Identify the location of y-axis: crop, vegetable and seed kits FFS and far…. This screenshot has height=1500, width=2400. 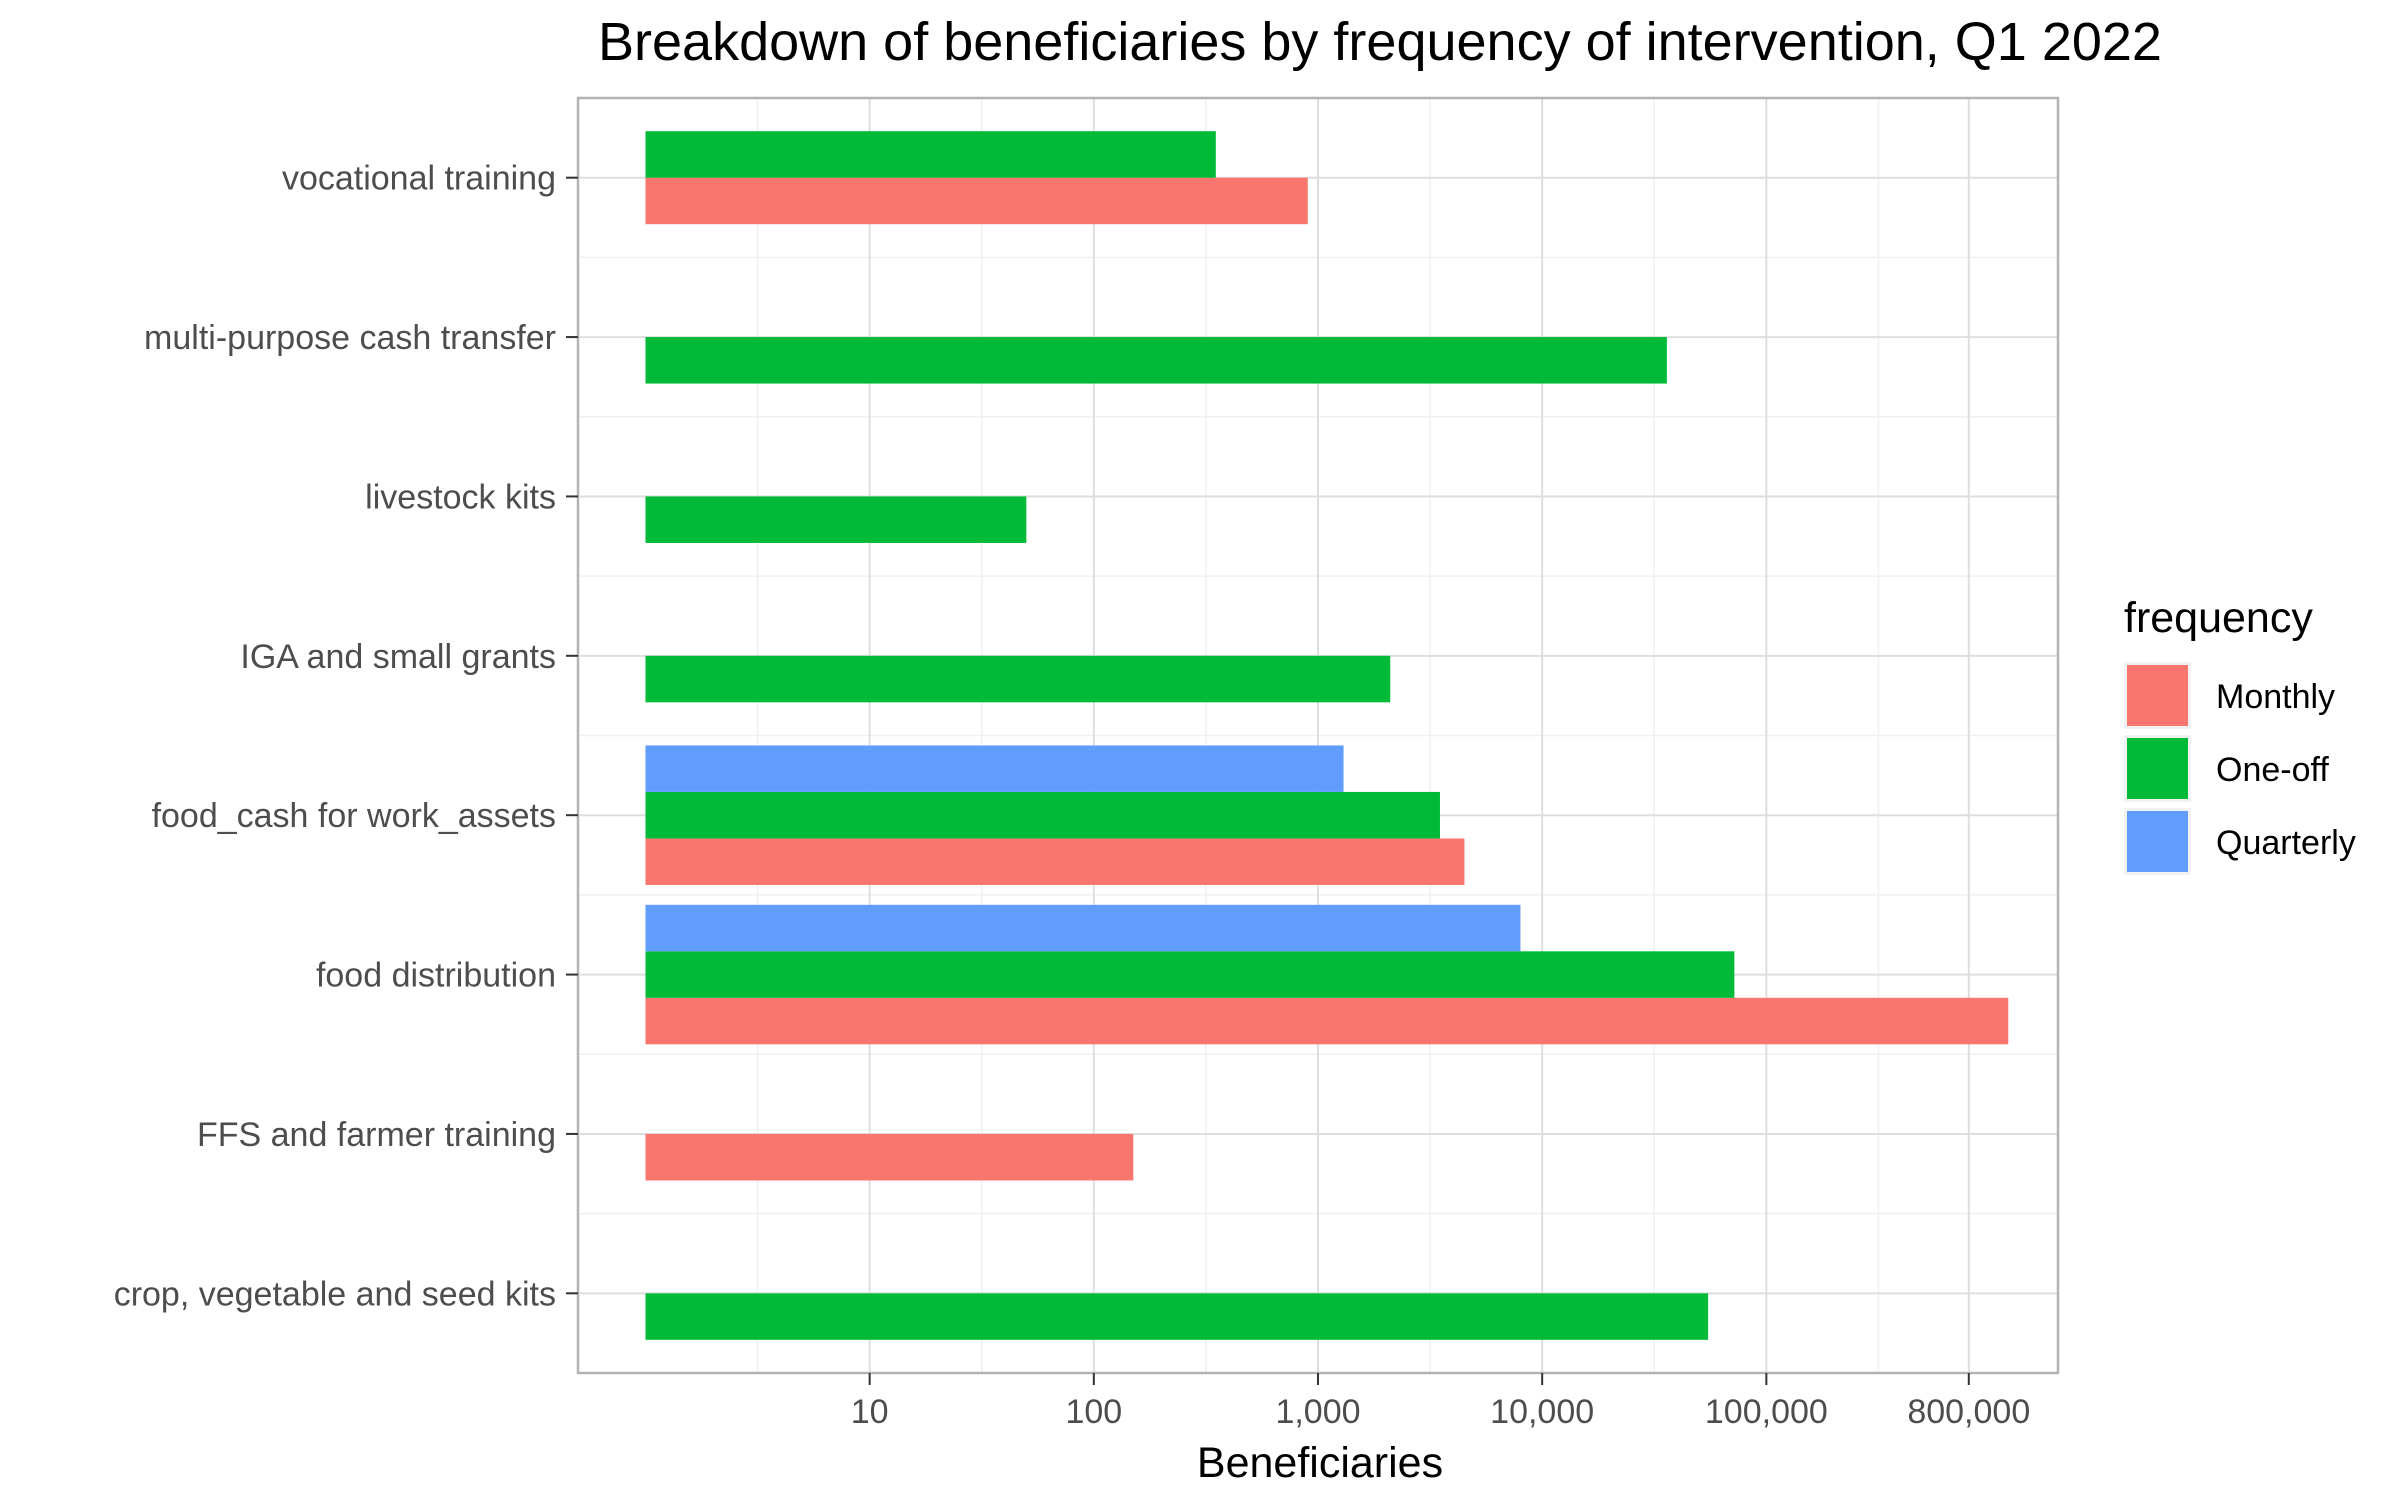
(346, 736).